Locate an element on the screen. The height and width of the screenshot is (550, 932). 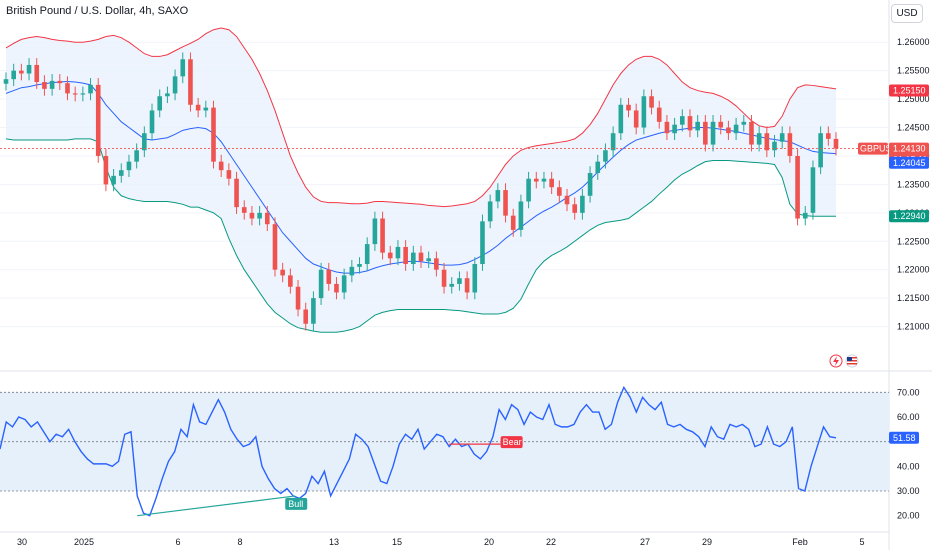
rsi-current-tag: 51.58 is located at coordinates (904, 438).